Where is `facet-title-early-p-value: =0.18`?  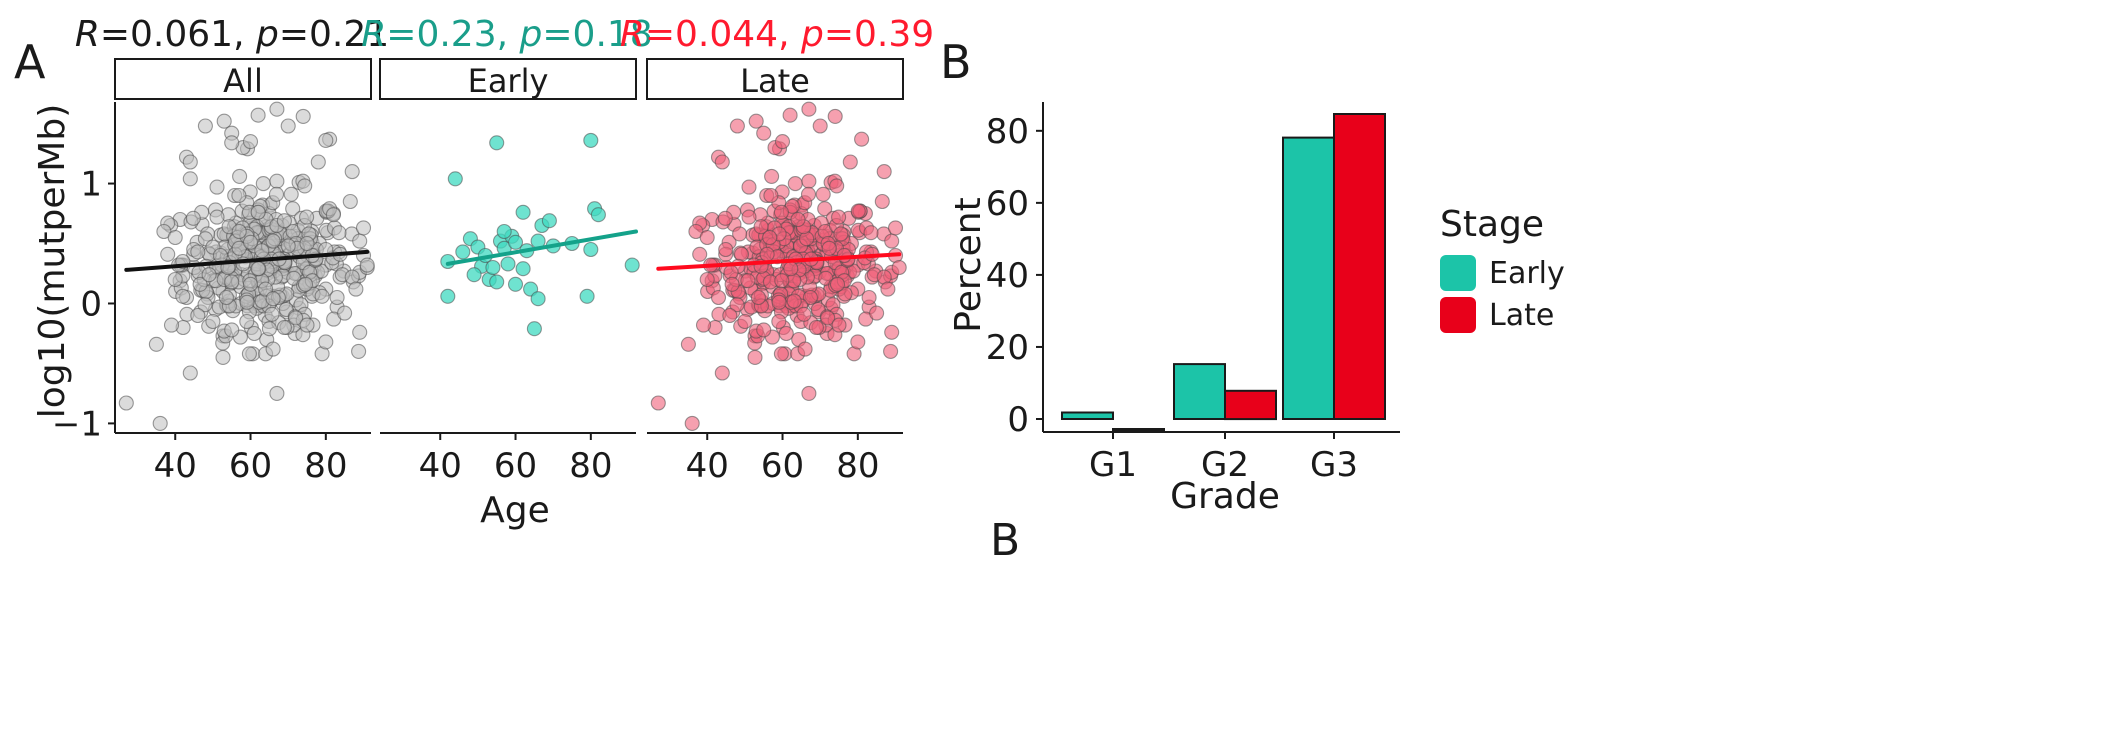
facet-title-early-p-value: =0.18 is located at coordinates (597, 34).